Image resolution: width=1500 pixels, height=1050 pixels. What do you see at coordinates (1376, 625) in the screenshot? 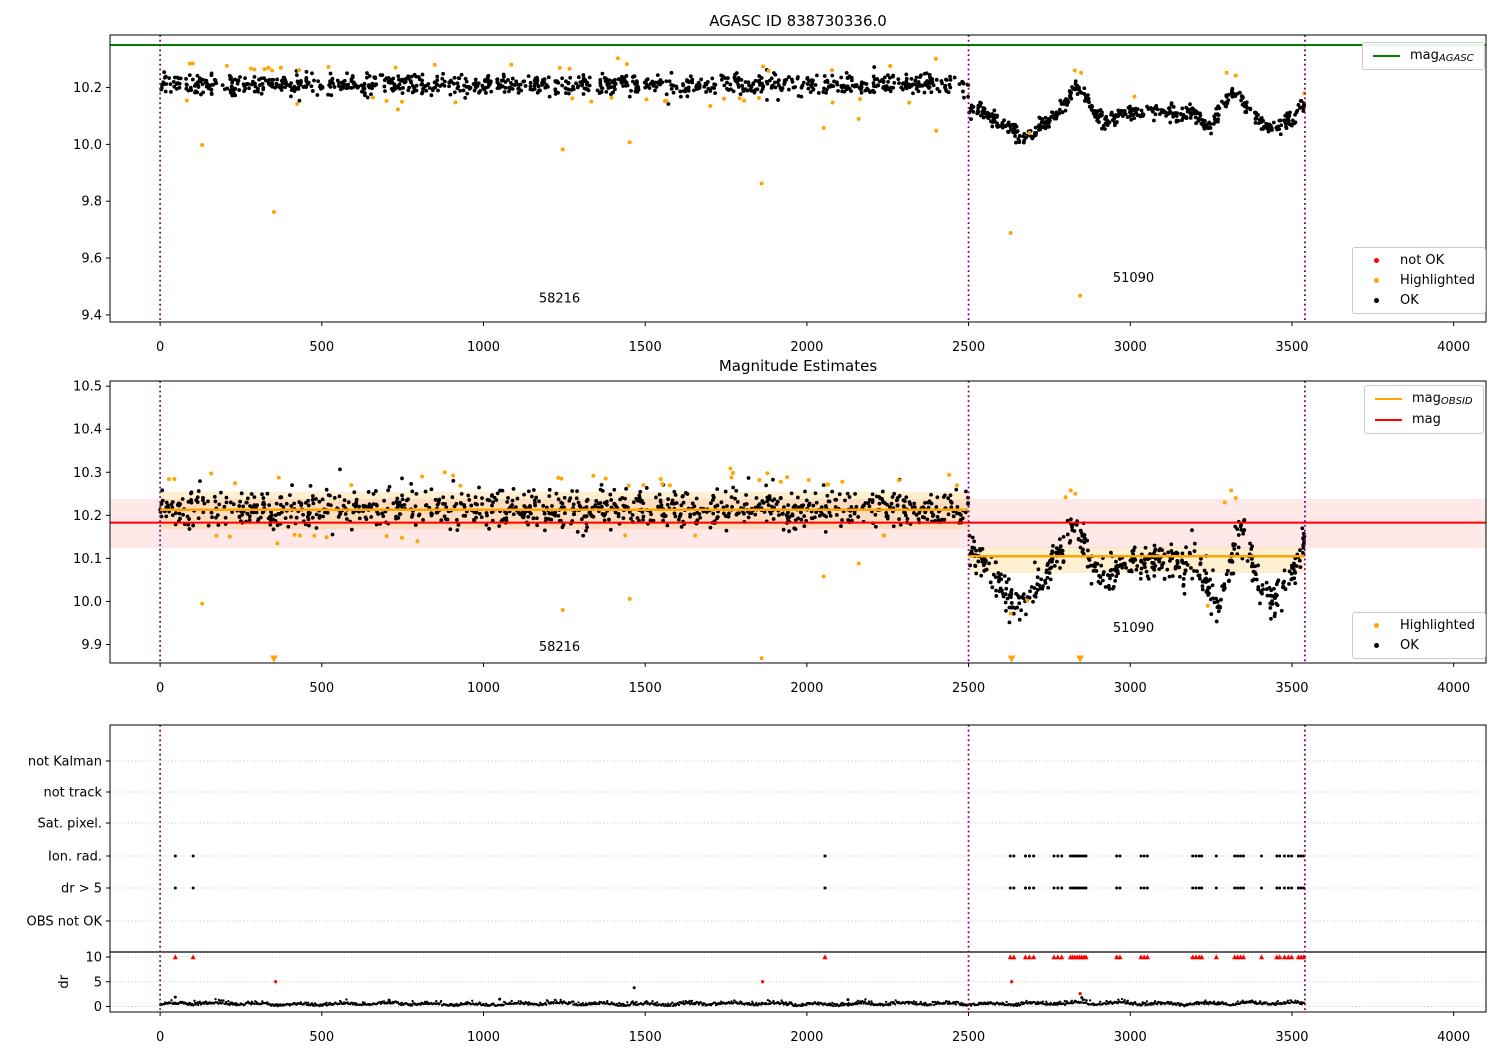
I see `highlighted-marker-swatch` at bounding box center [1376, 625].